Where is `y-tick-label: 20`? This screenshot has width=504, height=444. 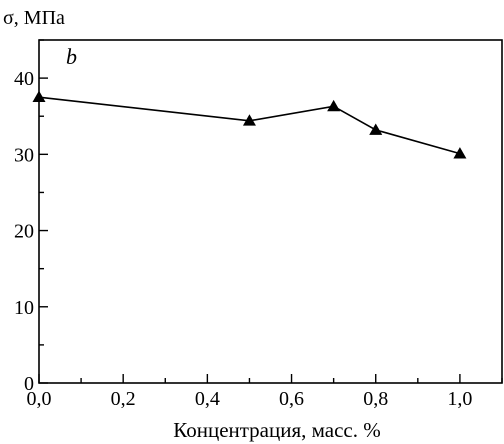 y-tick-label: 20 is located at coordinates (24, 232).